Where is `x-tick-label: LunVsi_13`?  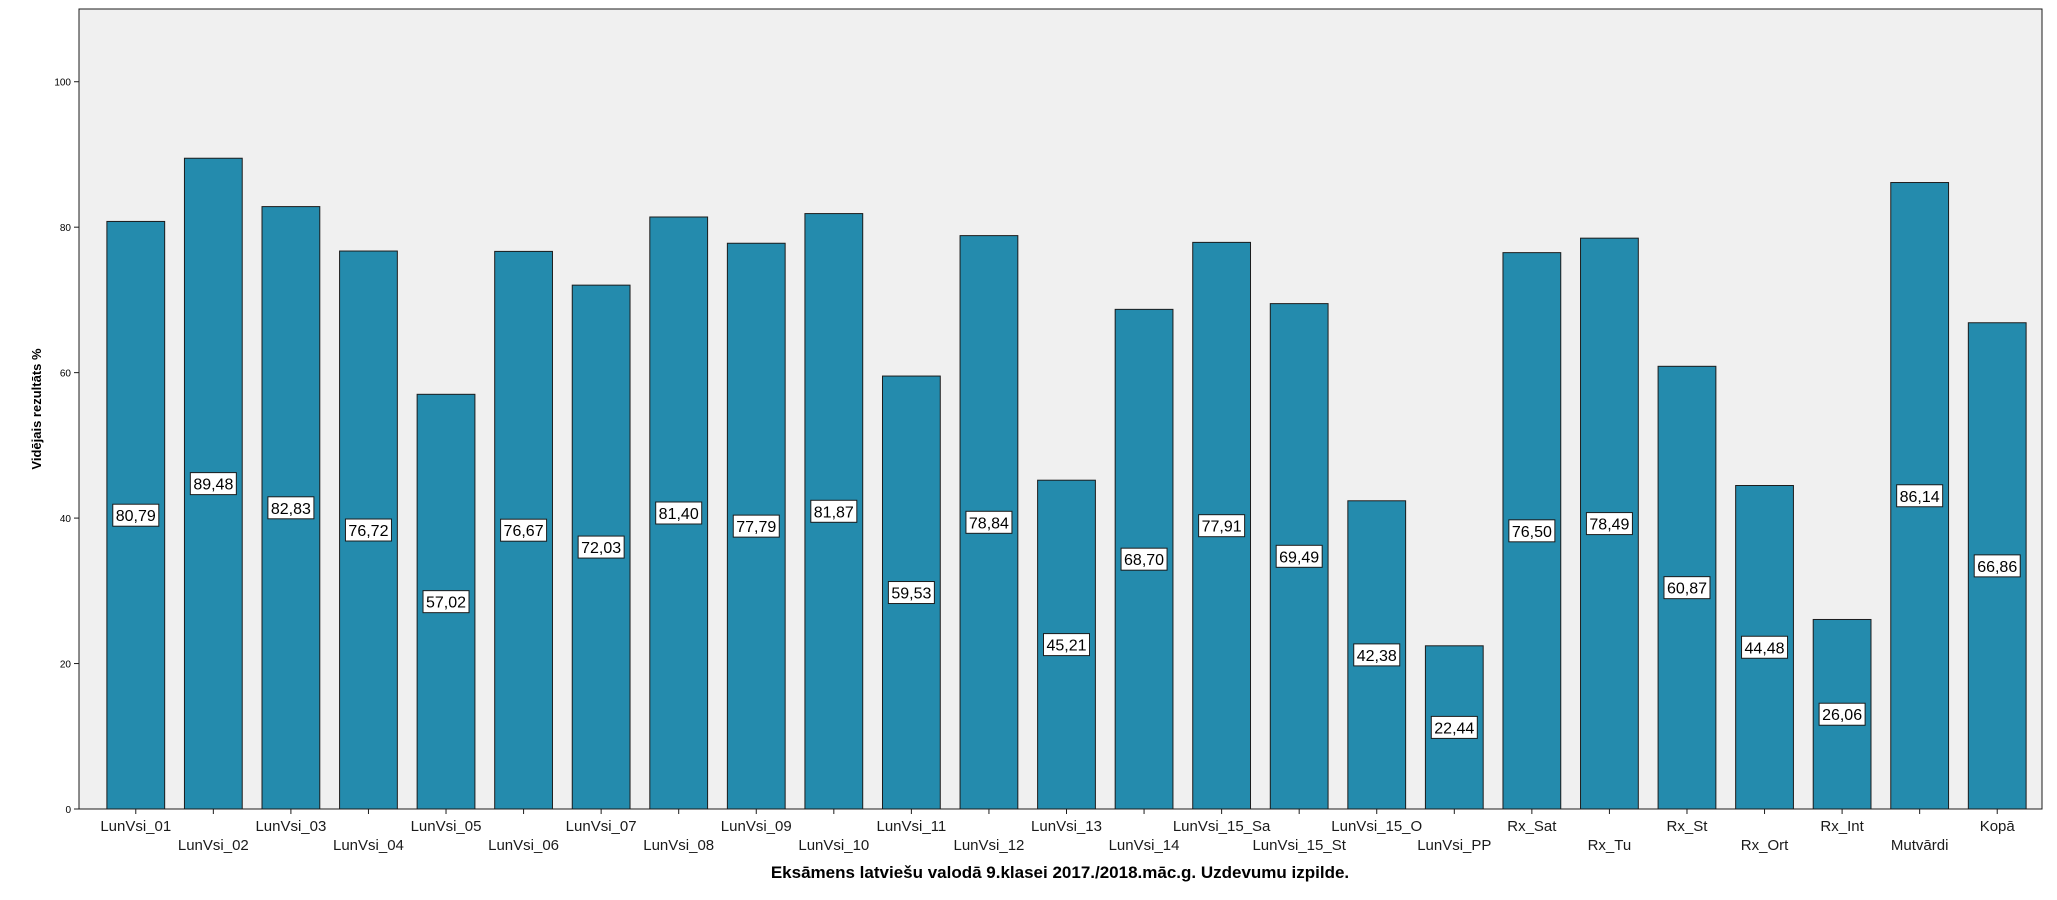
x-tick-label: LunVsi_13 is located at coordinates (1066, 826).